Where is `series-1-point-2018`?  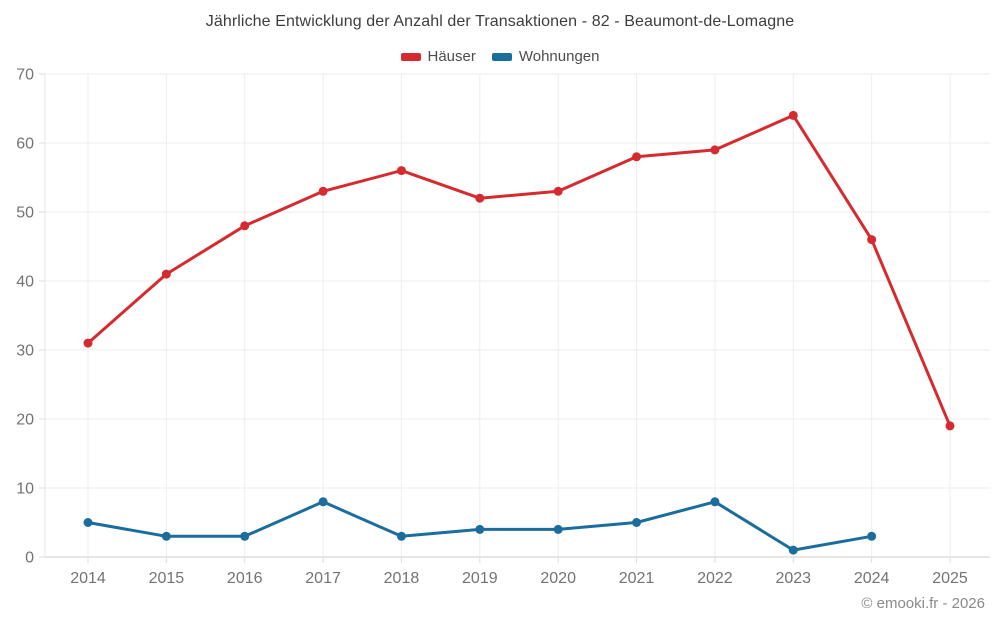
series-1-point-2018 is located at coordinates (401, 536).